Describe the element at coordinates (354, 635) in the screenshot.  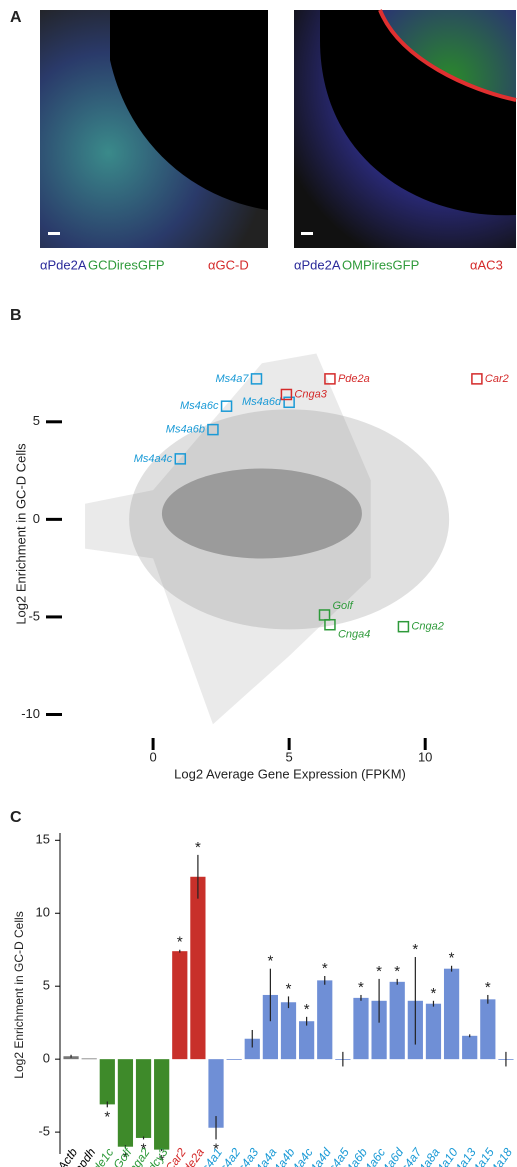
I see `point-label: Cnga4` at that location.